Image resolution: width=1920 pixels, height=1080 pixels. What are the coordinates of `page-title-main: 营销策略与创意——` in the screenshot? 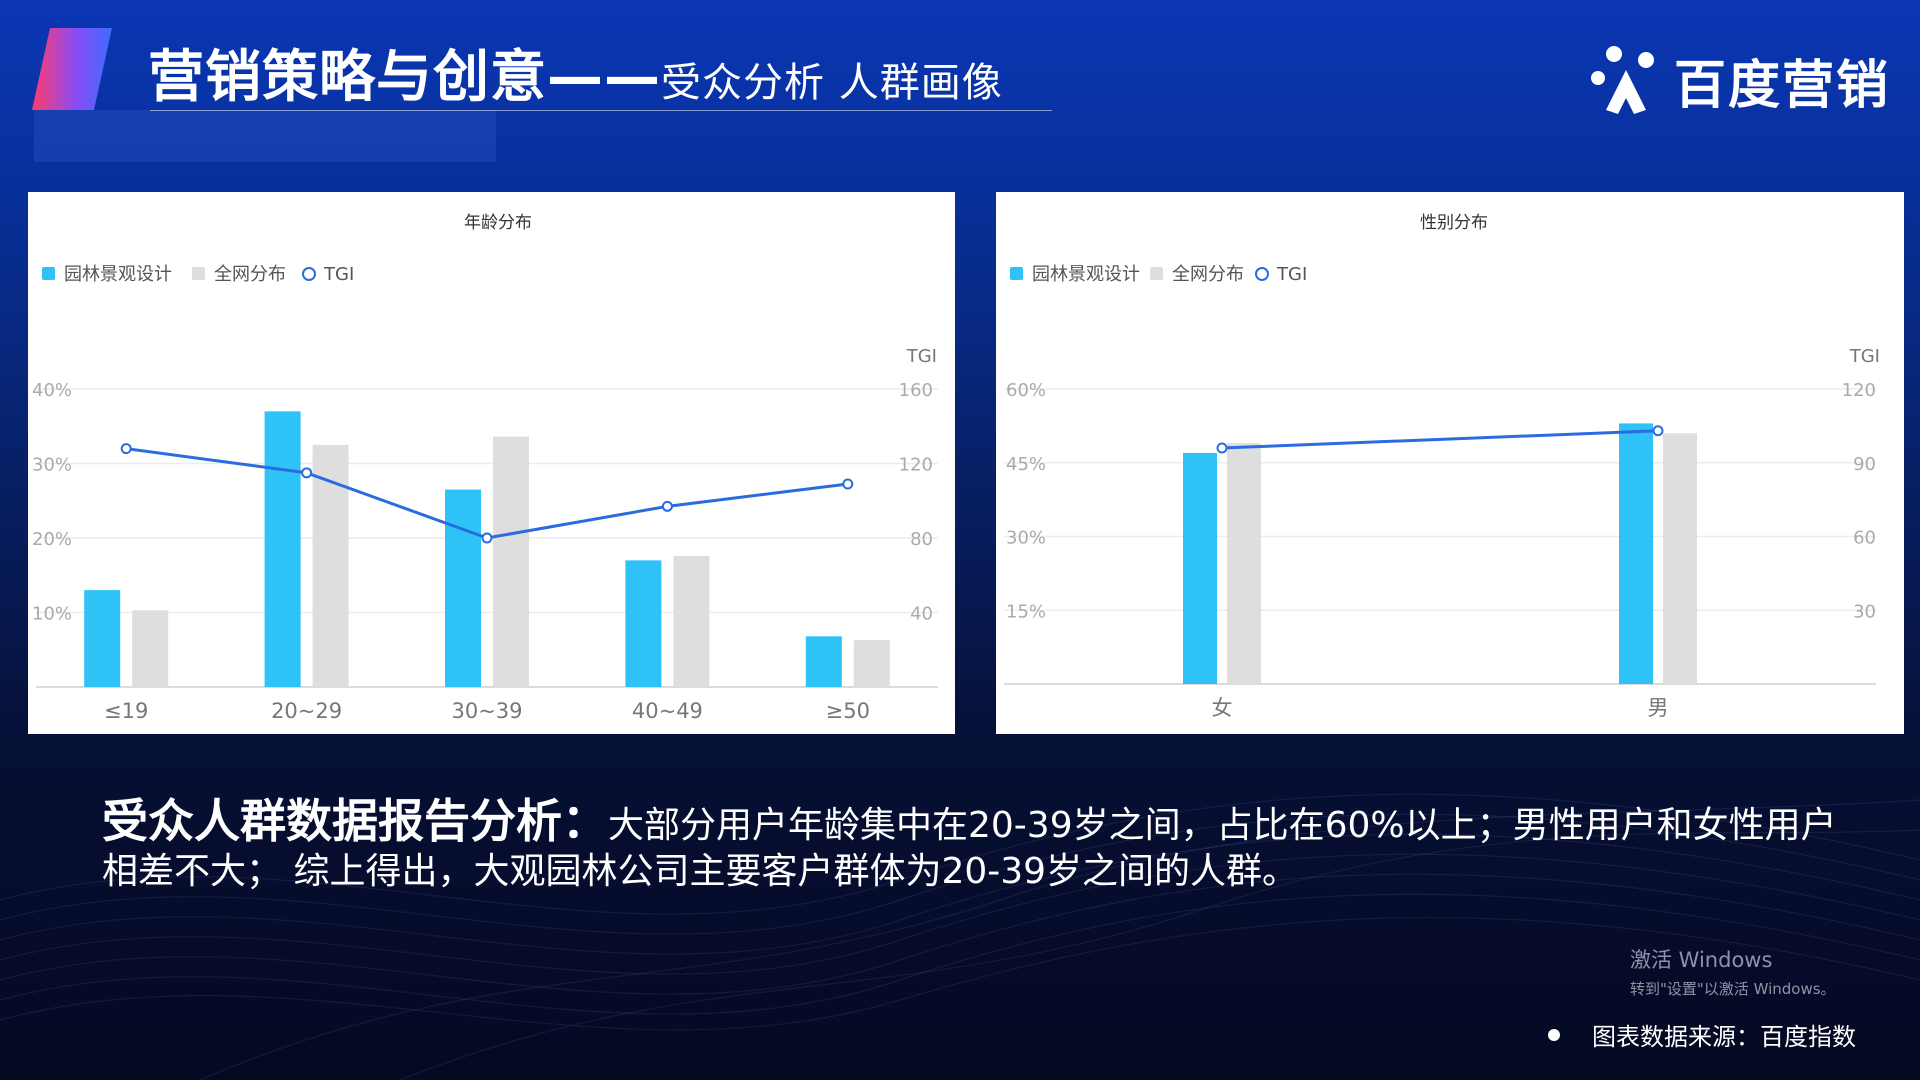 It's located at (404, 77).